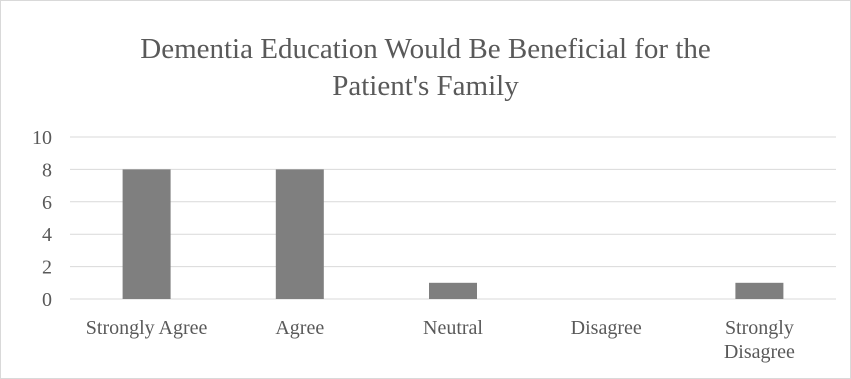 This screenshot has width=851, height=379. What do you see at coordinates (606, 328) in the screenshot?
I see `x-tick-label-disagree: Disagree` at bounding box center [606, 328].